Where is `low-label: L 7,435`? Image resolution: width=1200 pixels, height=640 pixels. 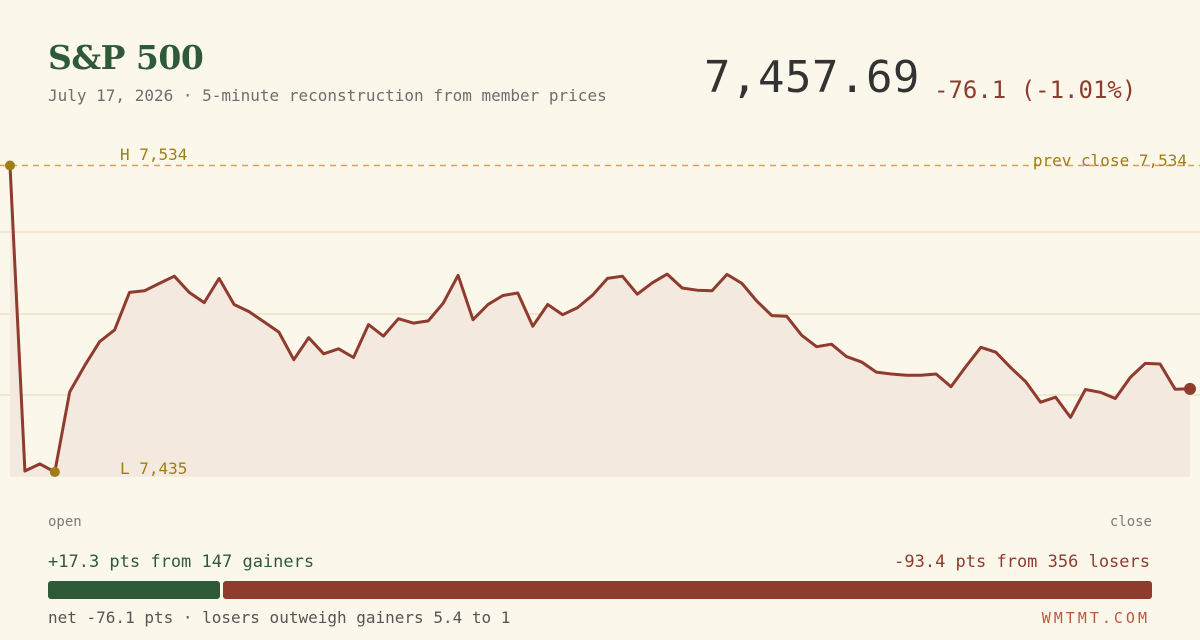
low-label: L 7,435 is located at coordinates (153, 468).